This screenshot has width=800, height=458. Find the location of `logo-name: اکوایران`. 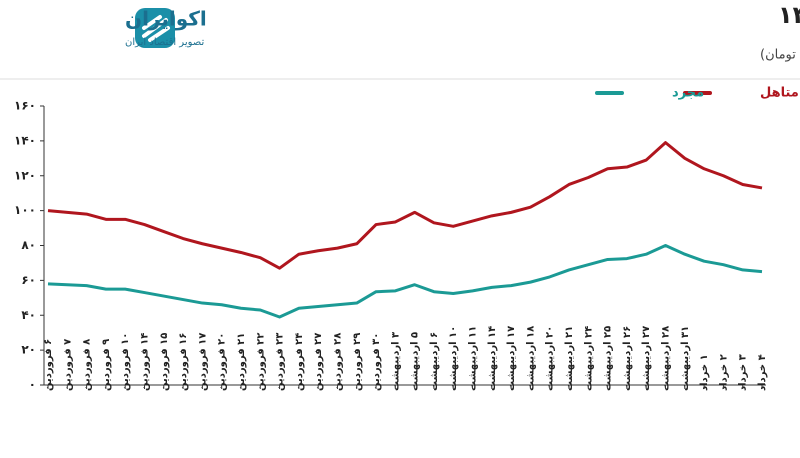

logo-name: اکوایران is located at coordinates (166, 19).